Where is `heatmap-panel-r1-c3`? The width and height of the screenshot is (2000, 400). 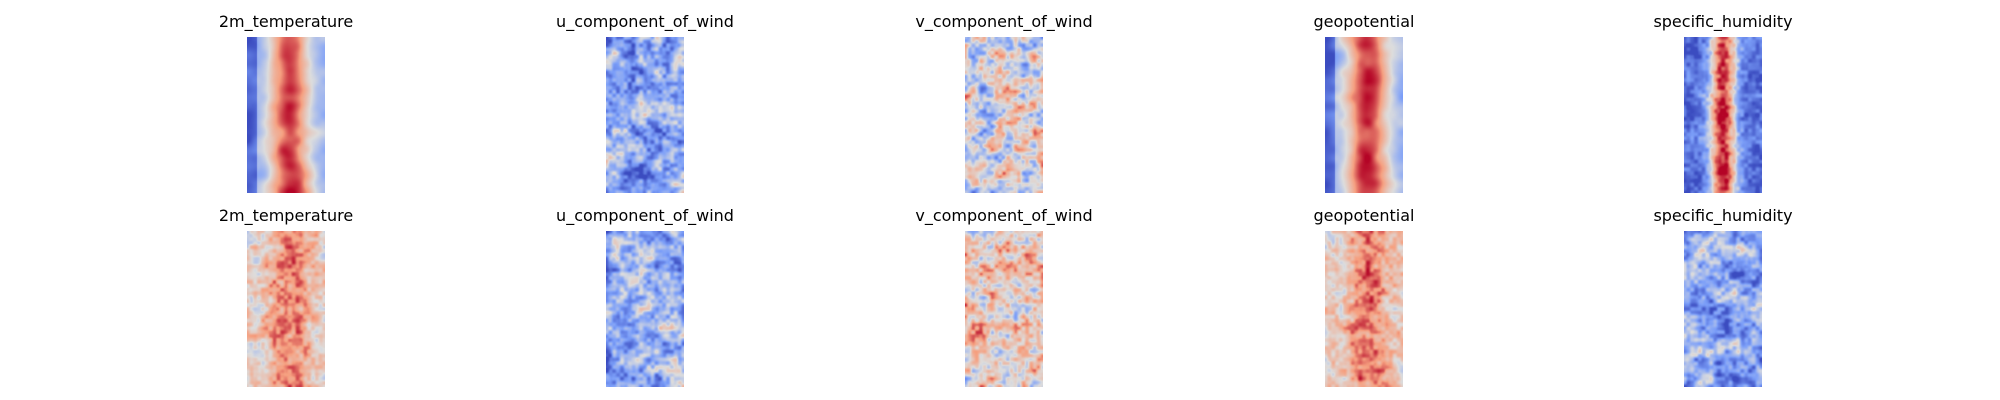 heatmap-panel-r1-c3 is located at coordinates (1004, 115).